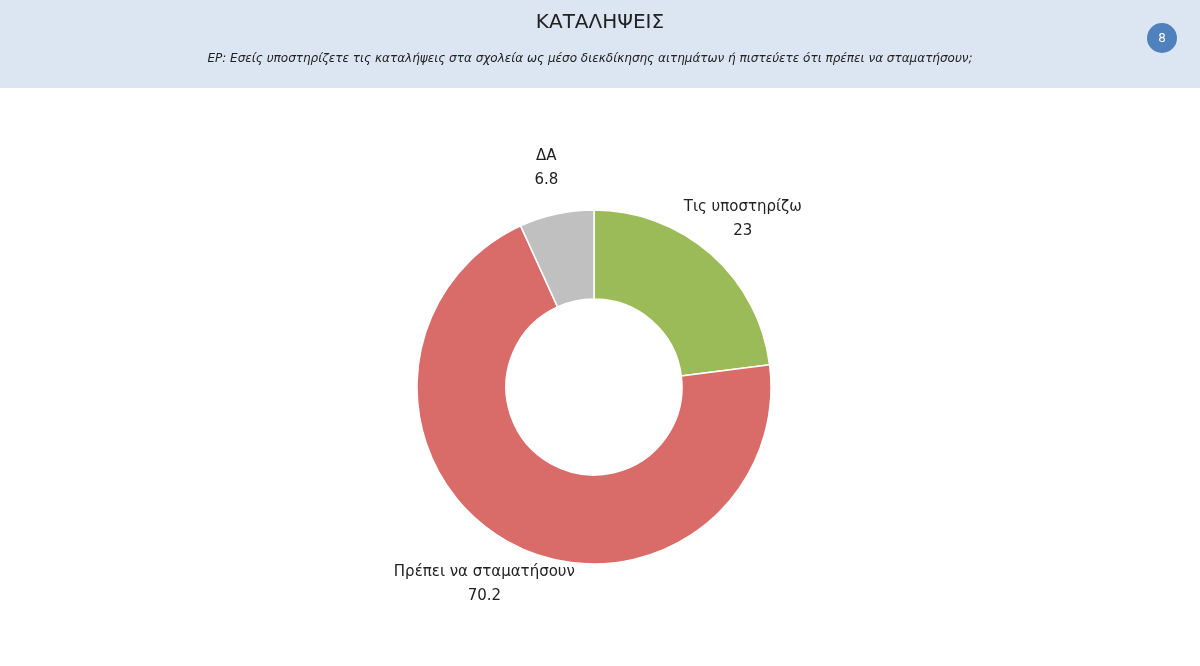 Image resolution: width=1200 pixels, height=666 pixels. I want to click on data-label: 6.8, so click(546, 179).